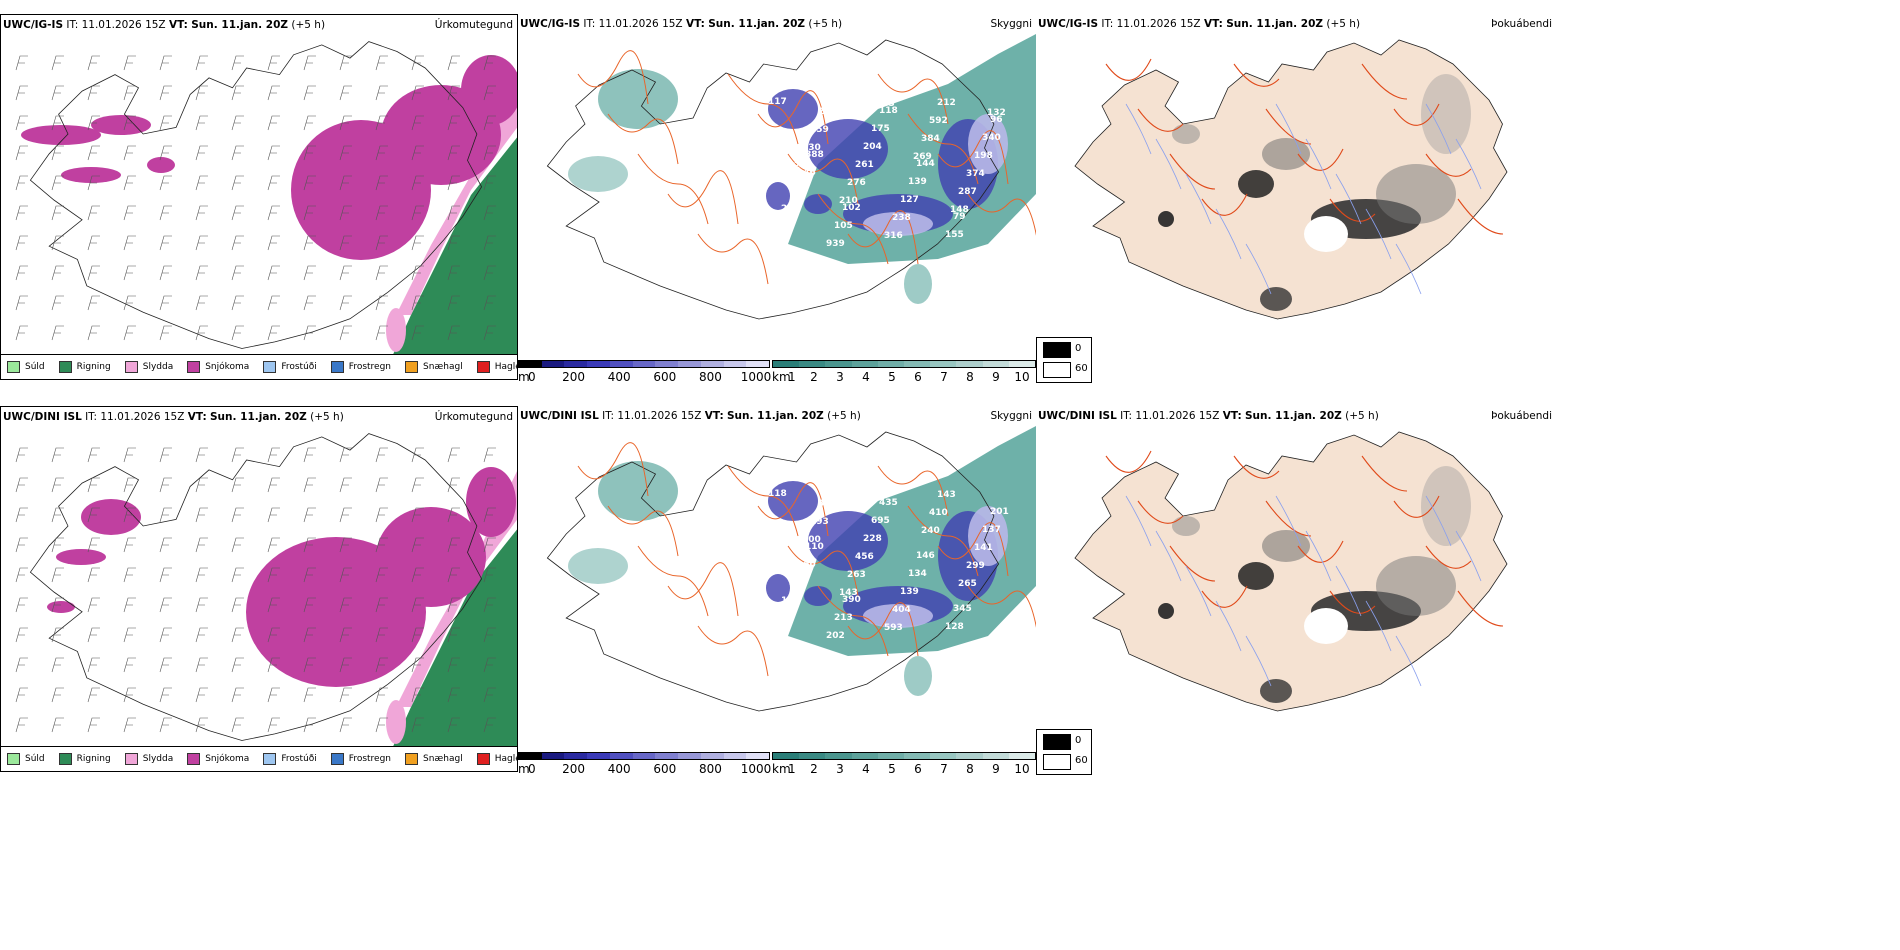  I want to click on visibility-value: 238, so click(901, 218).